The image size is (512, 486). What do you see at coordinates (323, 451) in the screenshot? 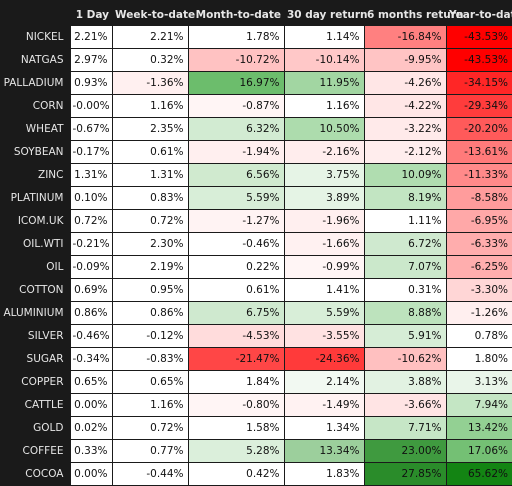
I see `value-cell: 13.34%` at bounding box center [323, 451].